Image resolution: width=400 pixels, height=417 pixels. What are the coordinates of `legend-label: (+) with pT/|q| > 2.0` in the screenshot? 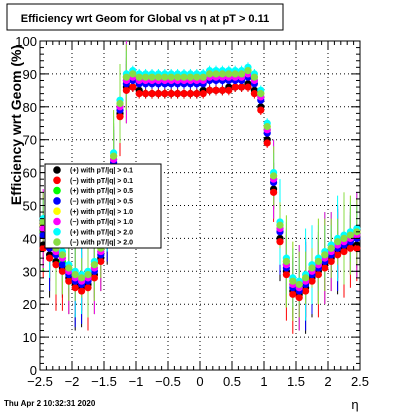 It's located at (101, 232).